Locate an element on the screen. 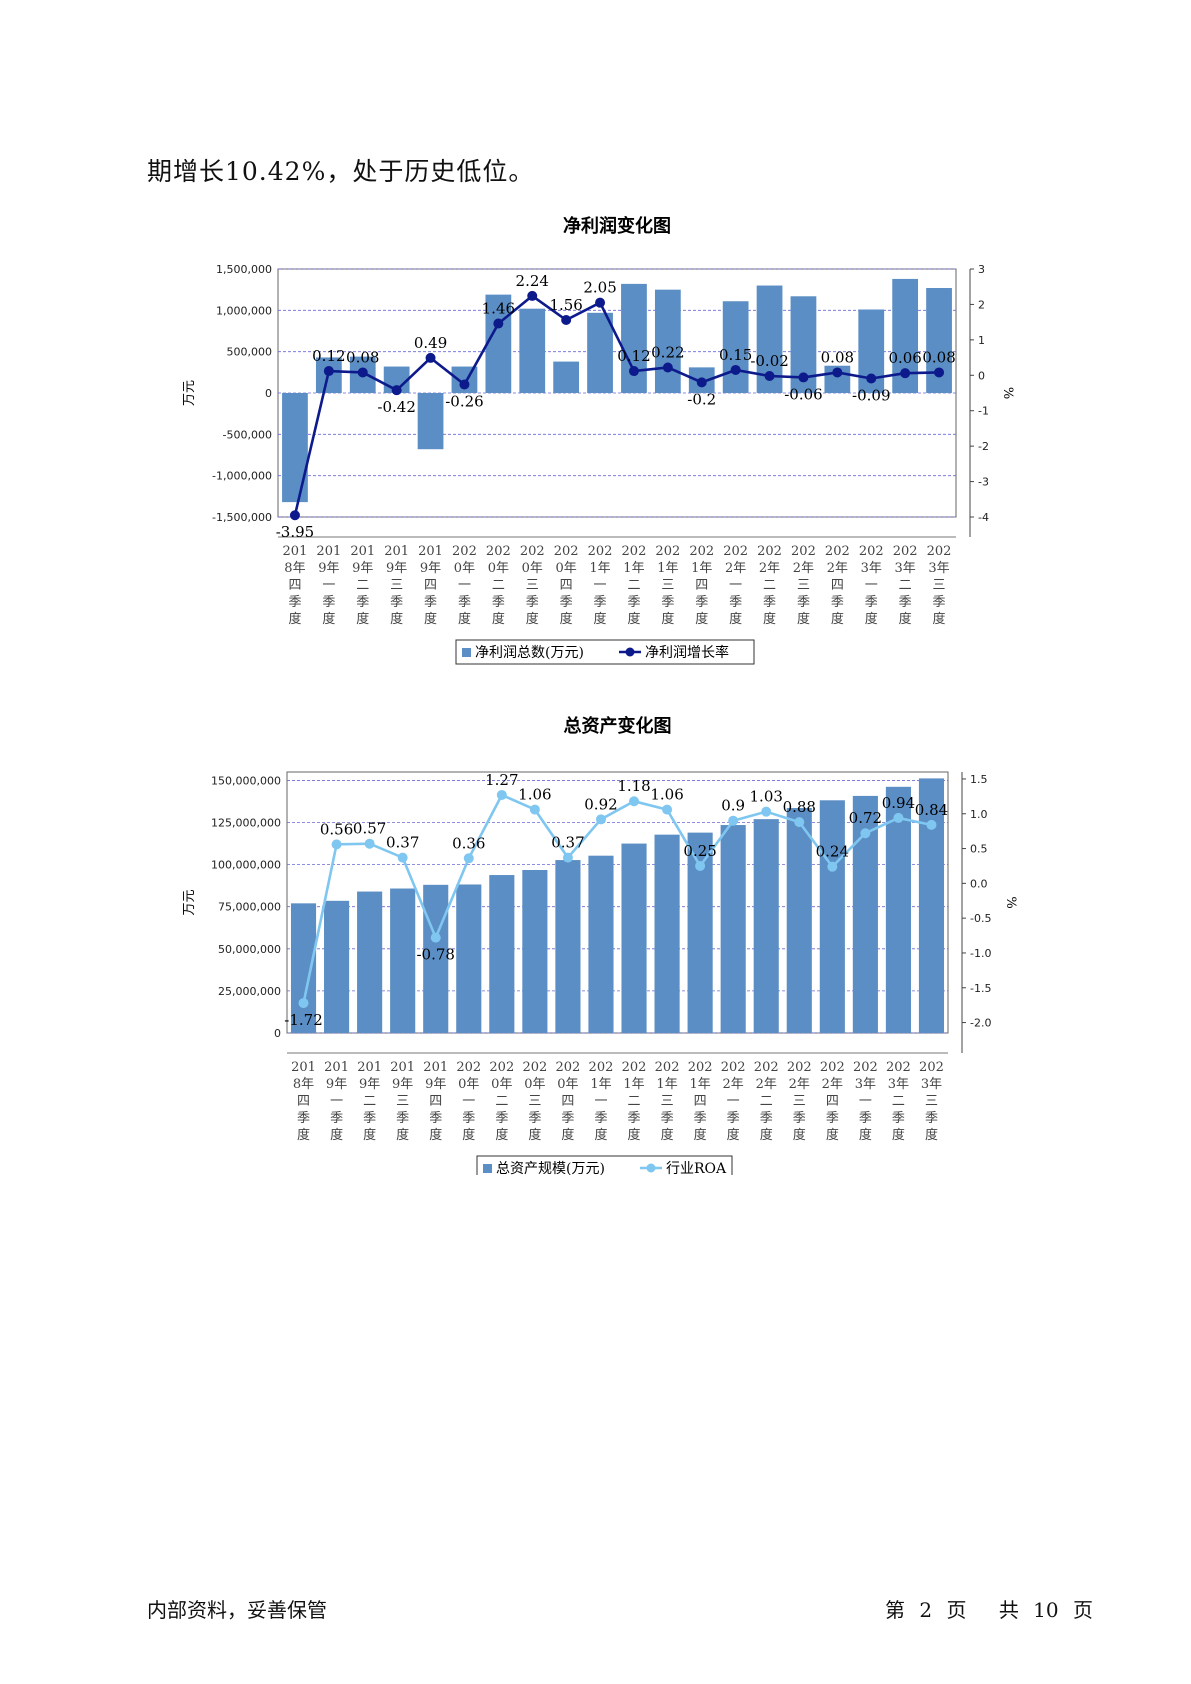 The height and width of the screenshot is (1684, 1191). chart-title: 总资产变化图 is located at coordinates (618, 726).